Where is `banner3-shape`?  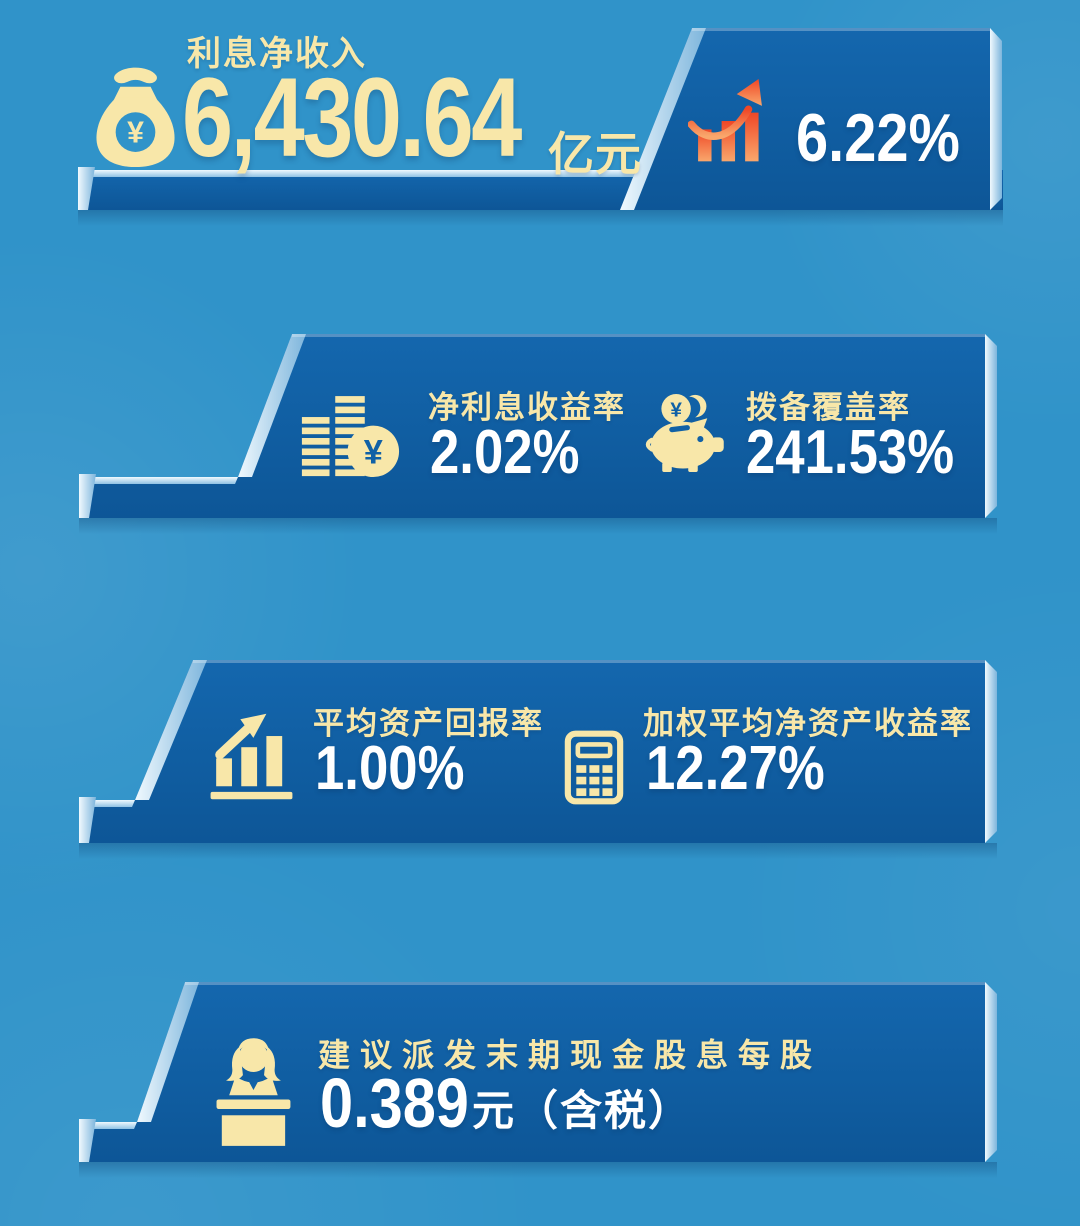
banner3-shape is located at coordinates (538, 759).